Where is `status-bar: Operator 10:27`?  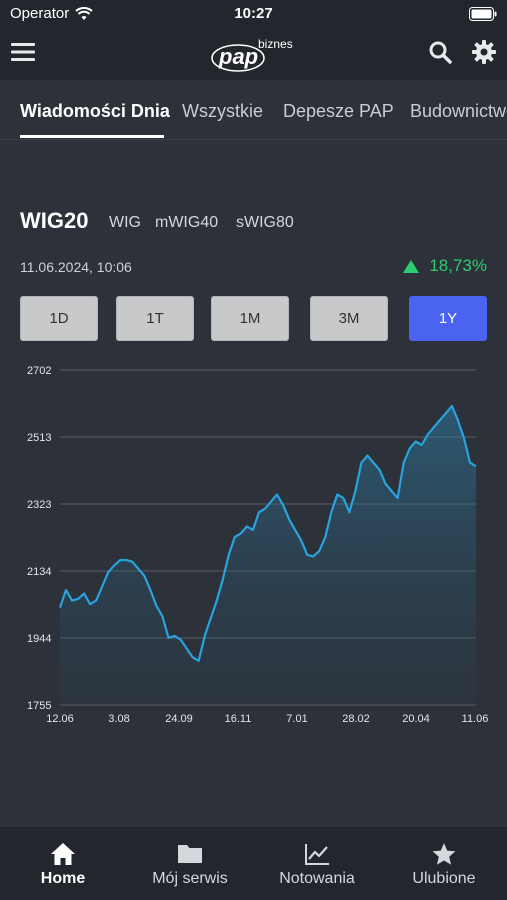
status-bar: Operator 10:27 is located at coordinates (253, 14).